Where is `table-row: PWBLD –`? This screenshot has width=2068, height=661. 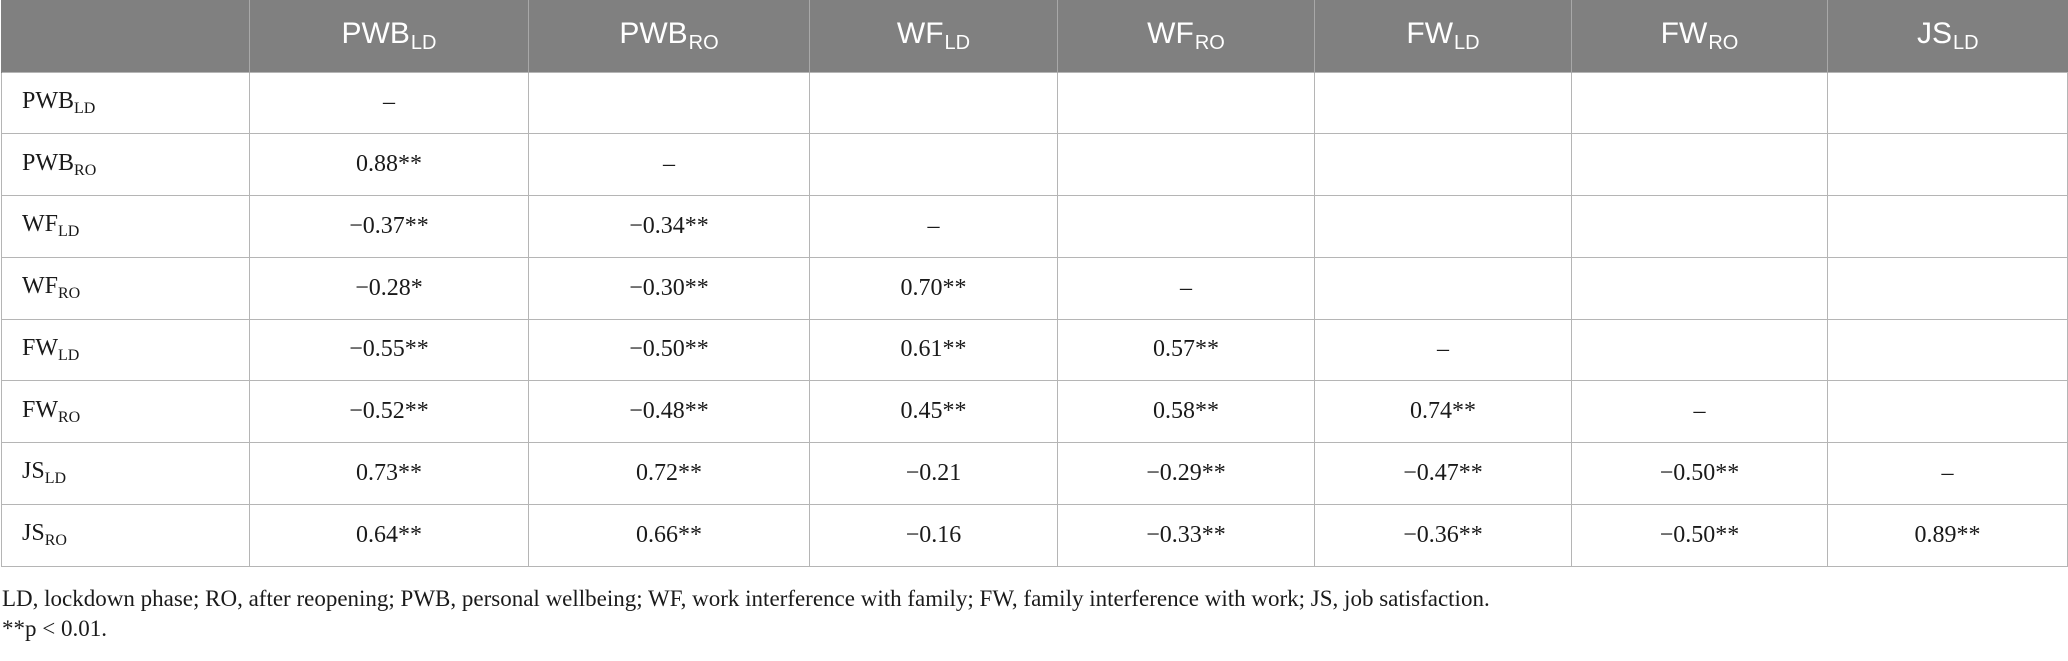 table-row: PWBLD – is located at coordinates (1034, 103).